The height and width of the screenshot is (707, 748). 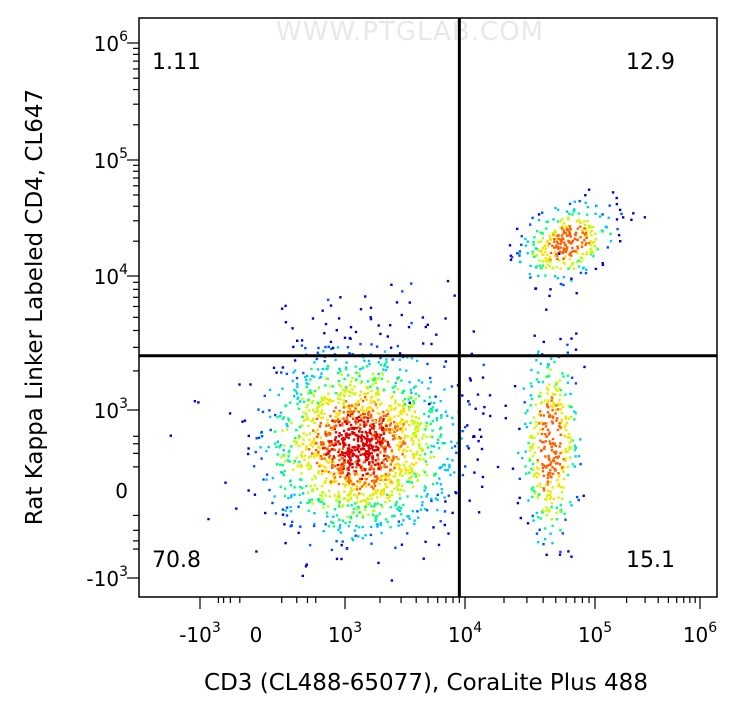 I want to click on x-axis-title: CD3 (CL488-65077), CoraLite Plus 488, so click(x=426, y=683).